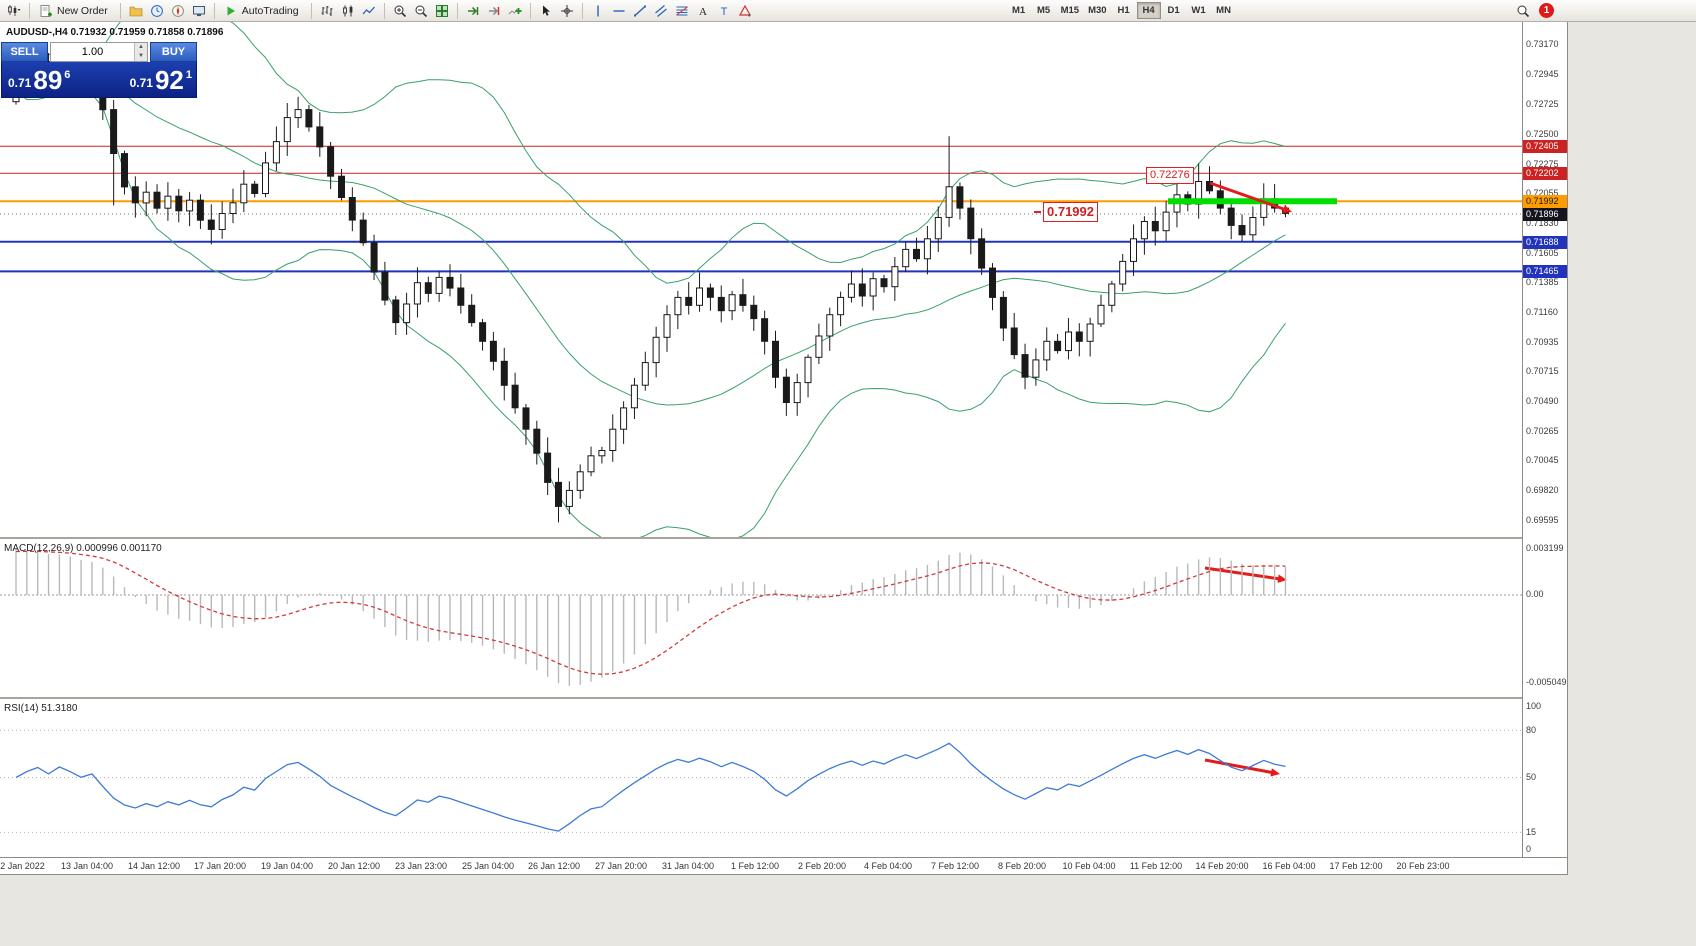 The height and width of the screenshot is (946, 1696). What do you see at coordinates (1423, 866) in the screenshot?
I see `time-axis-label: 20 Feb 23:00` at bounding box center [1423, 866].